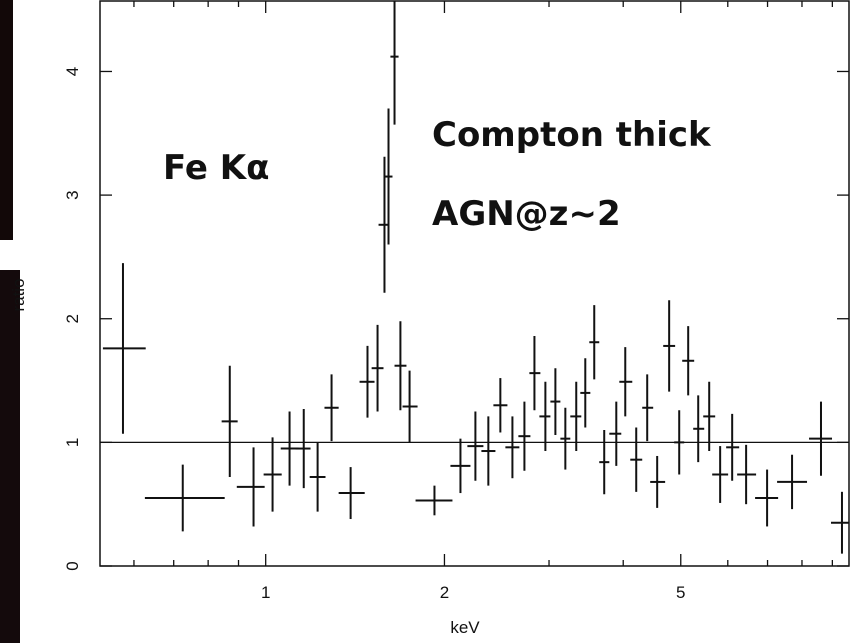  Describe the element at coordinates (465, 627) in the screenshot. I see `x-axis-label: keV` at that location.